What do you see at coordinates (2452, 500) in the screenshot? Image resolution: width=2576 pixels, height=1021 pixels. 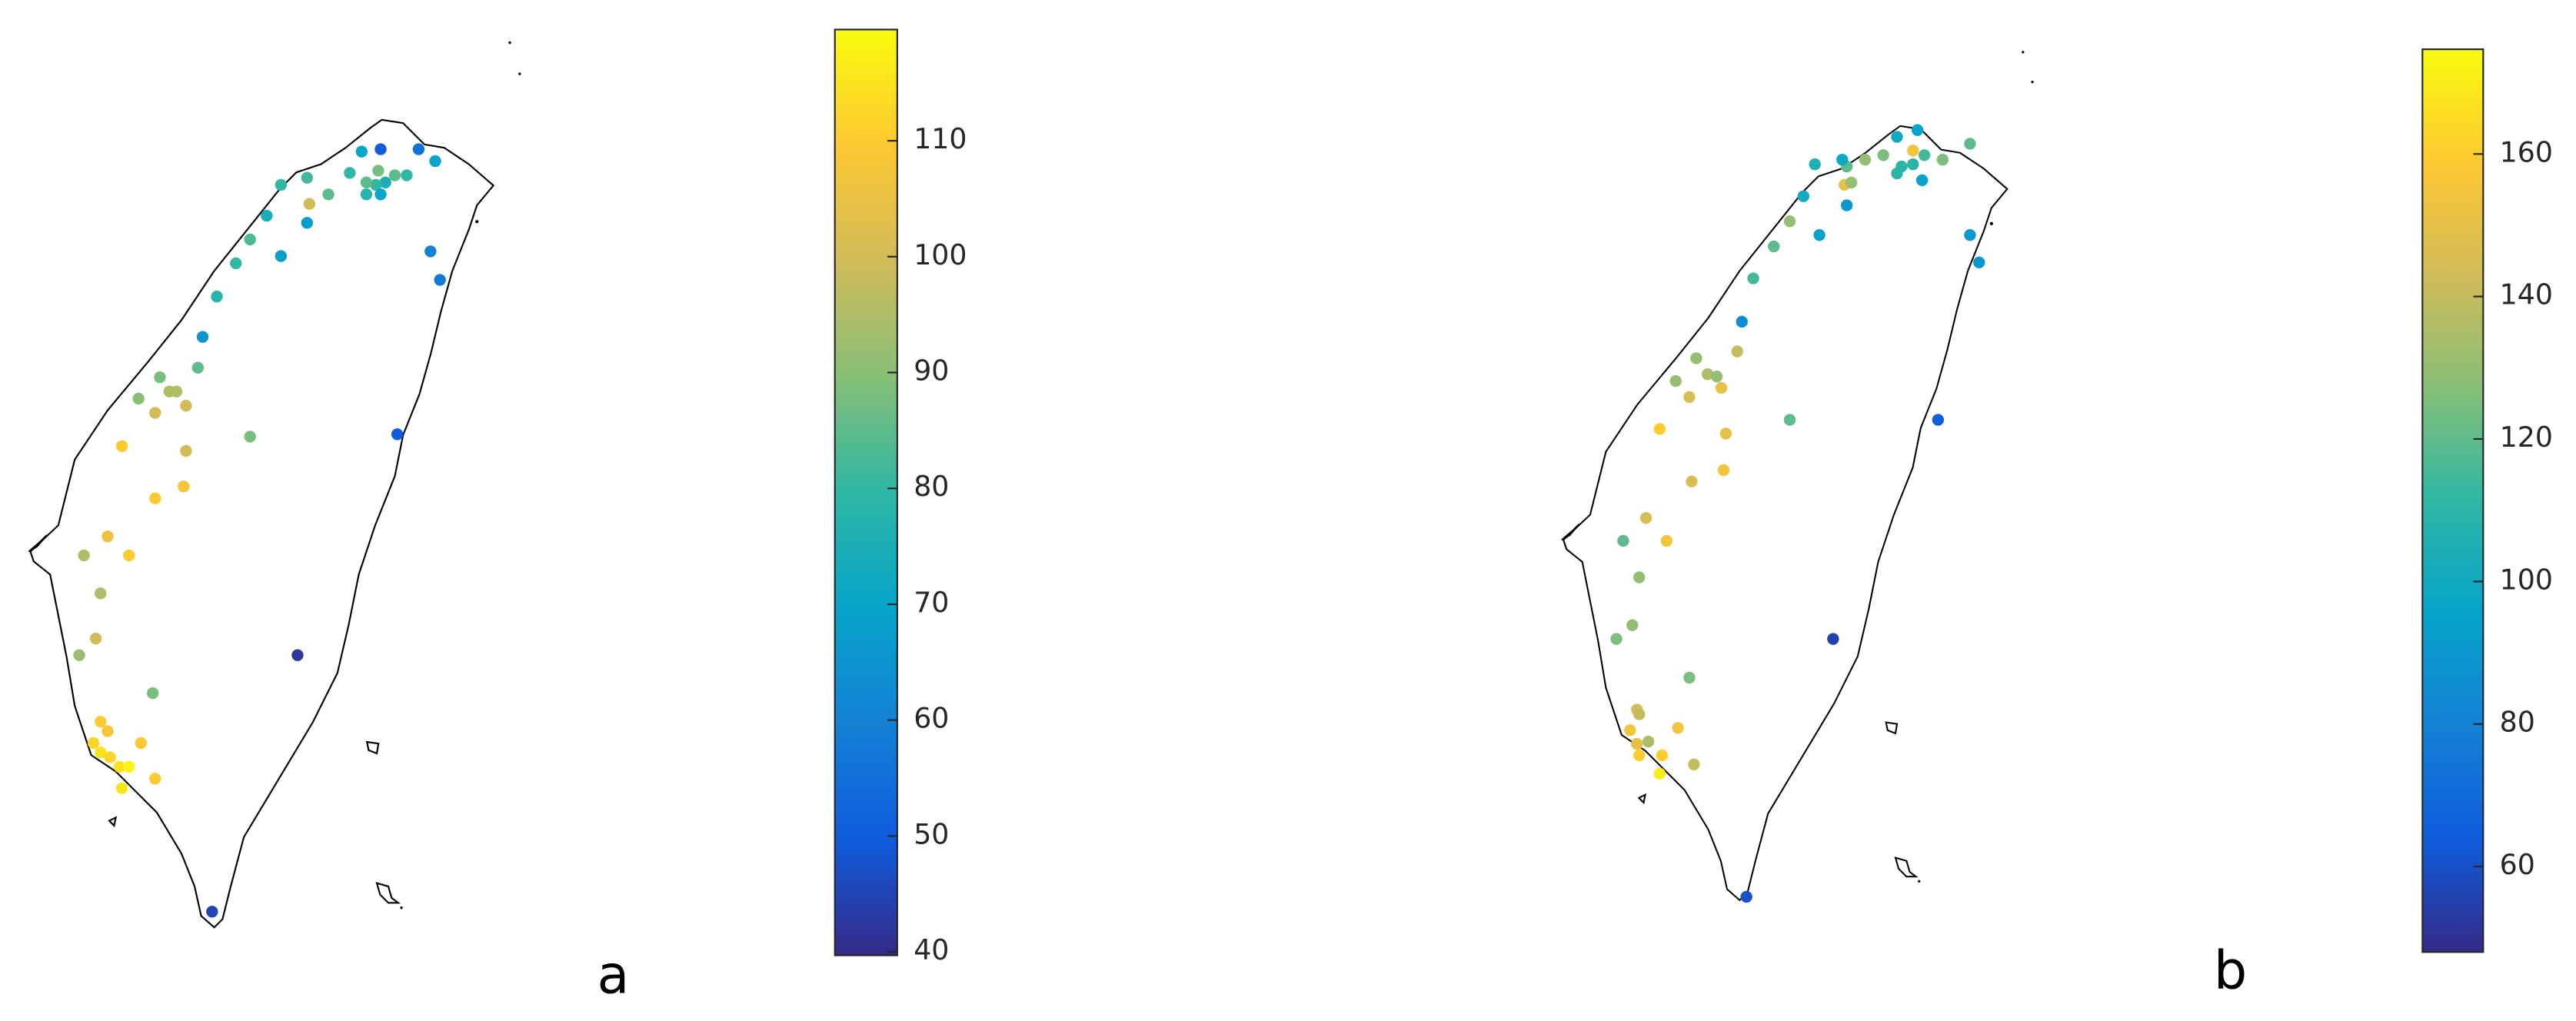 I see `colorbar` at bounding box center [2452, 500].